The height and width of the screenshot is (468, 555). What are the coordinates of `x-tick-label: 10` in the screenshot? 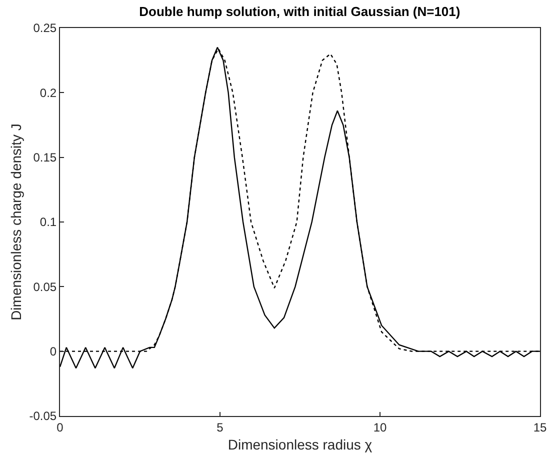 It's located at (380, 427).